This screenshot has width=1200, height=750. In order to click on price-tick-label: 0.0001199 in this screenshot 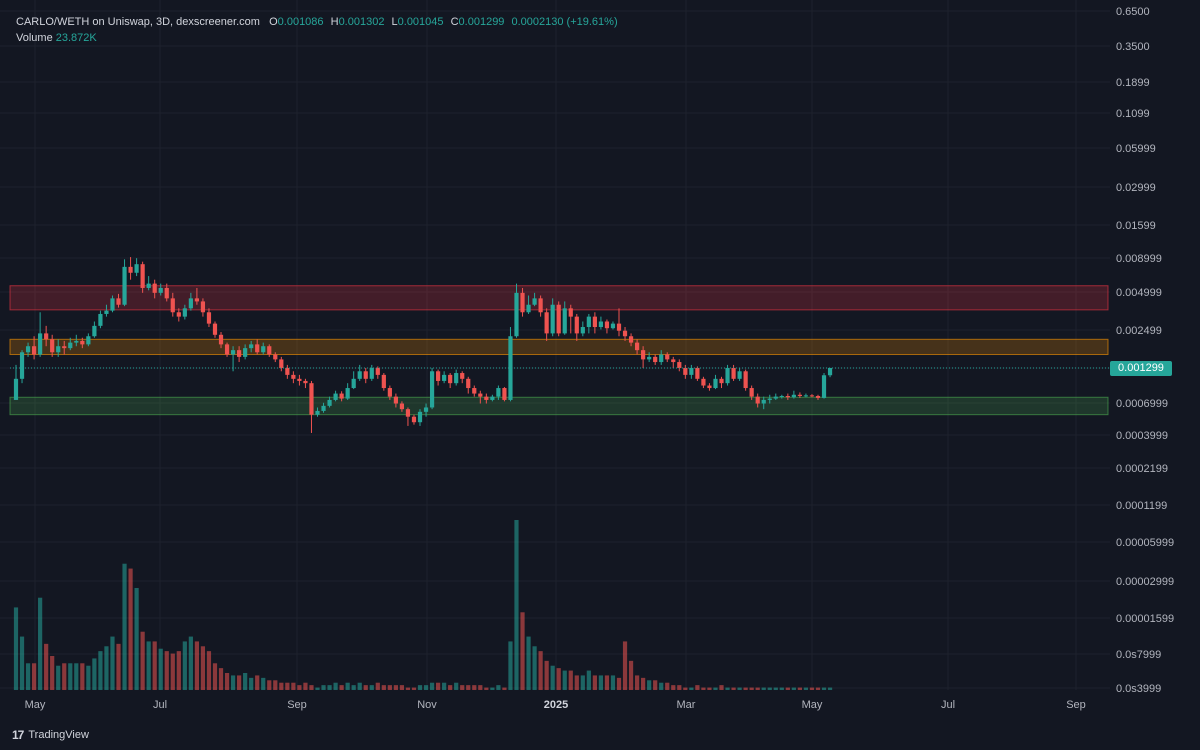, I will do `click(1141, 506)`.